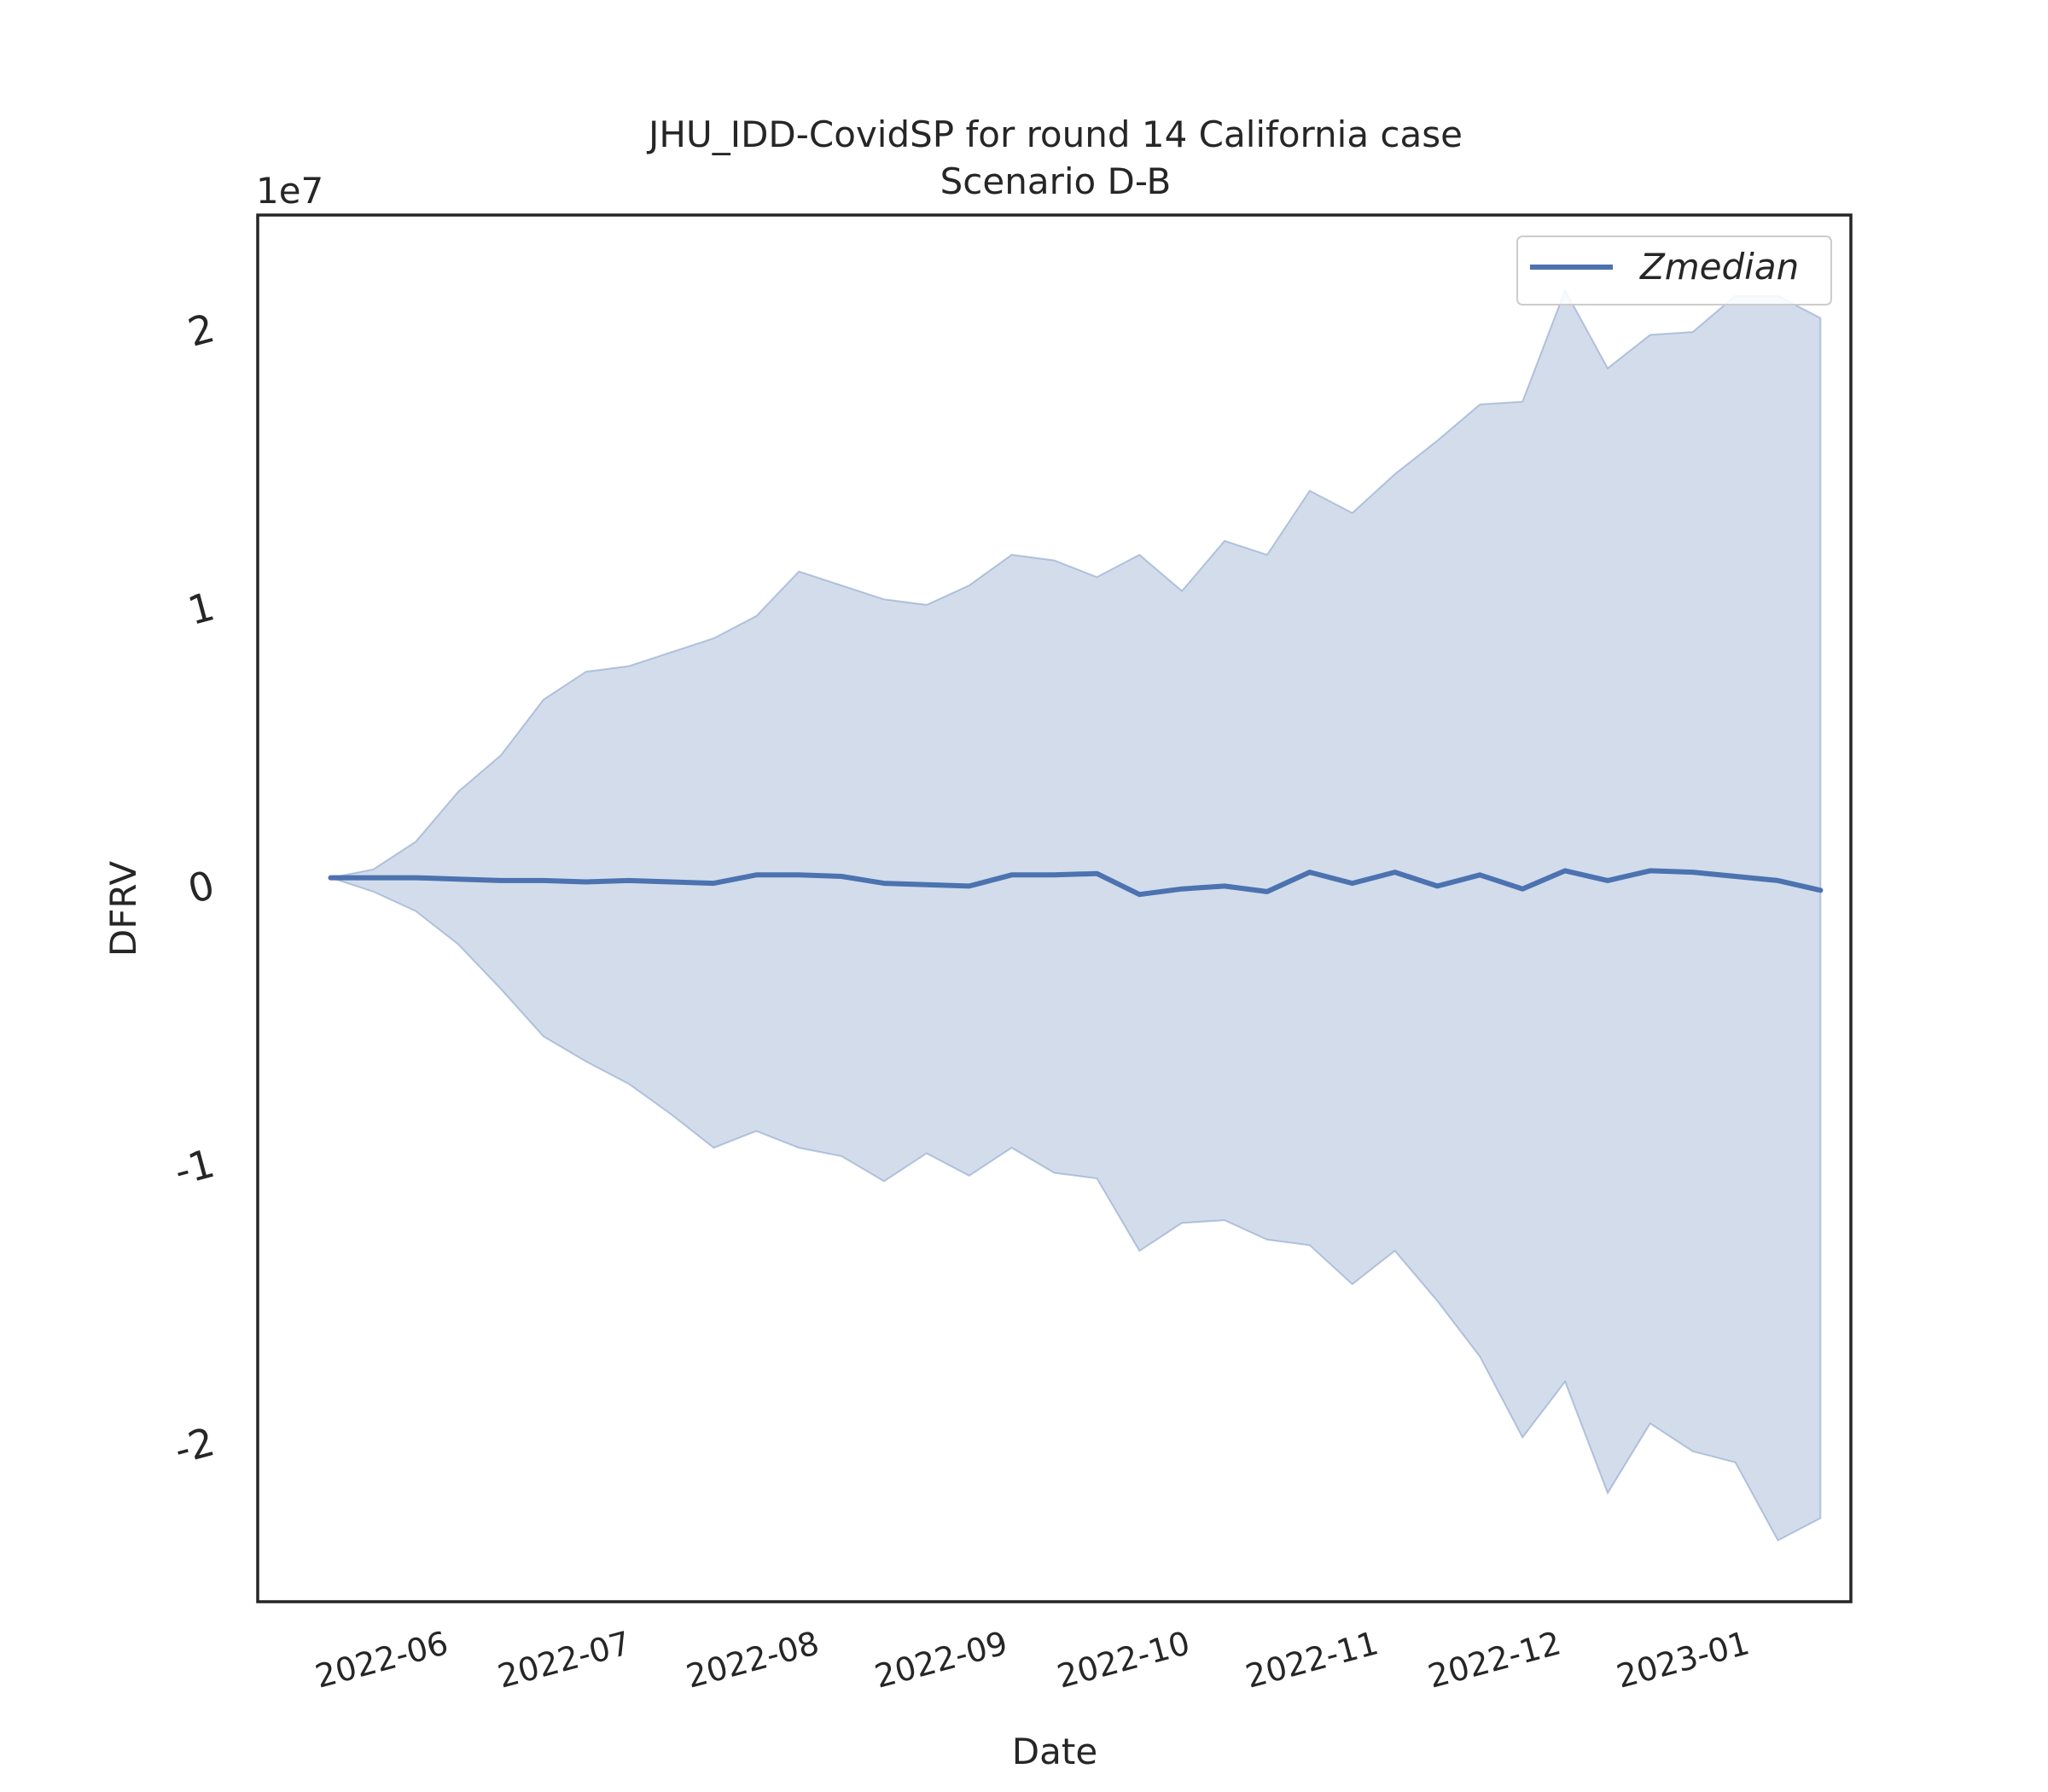 The height and width of the screenshot is (1792, 2048). What do you see at coordinates (123, 909) in the screenshot?
I see `y-axis-label: DFRV` at bounding box center [123, 909].